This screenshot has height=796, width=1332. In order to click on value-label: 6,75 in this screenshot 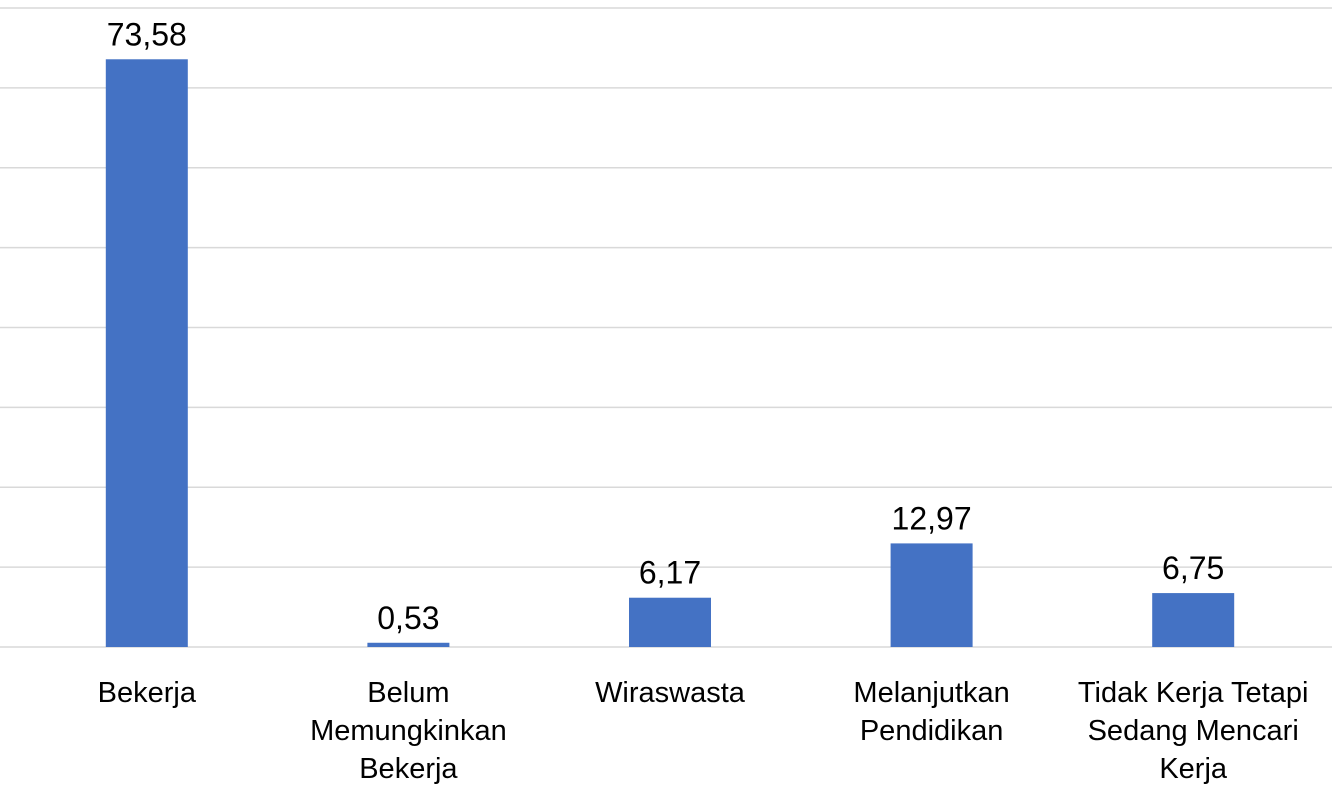, I will do `click(1193, 568)`.